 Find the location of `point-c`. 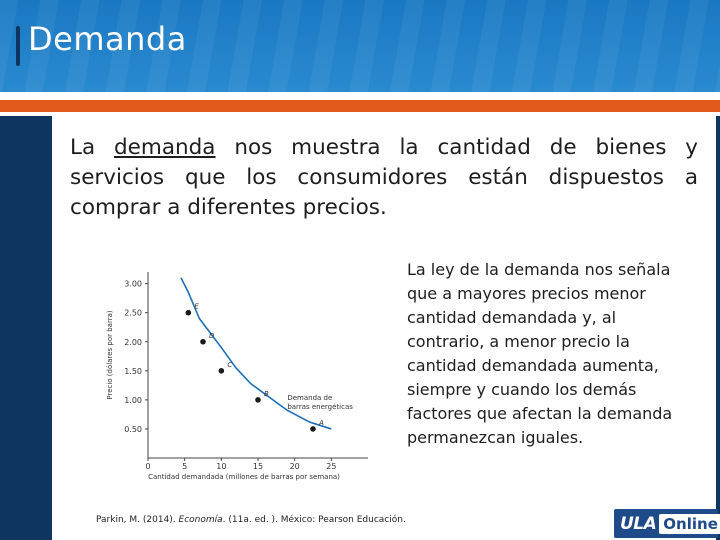

point-c is located at coordinates (221, 371).